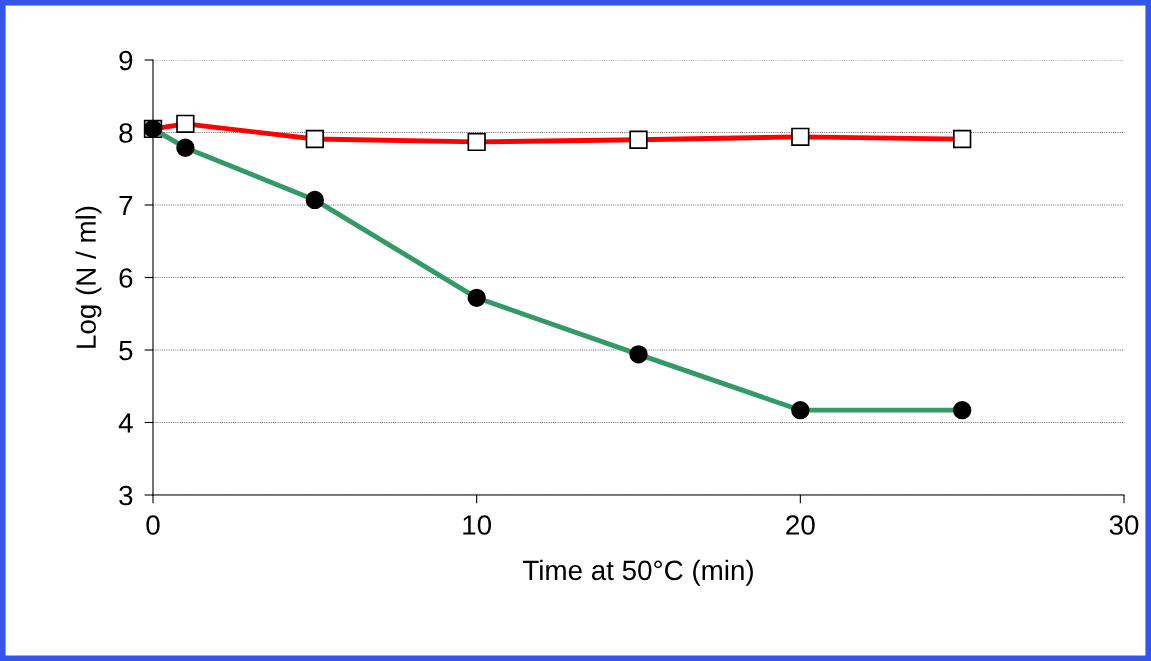  I want to click on x-tick-label: 0, so click(153, 525).